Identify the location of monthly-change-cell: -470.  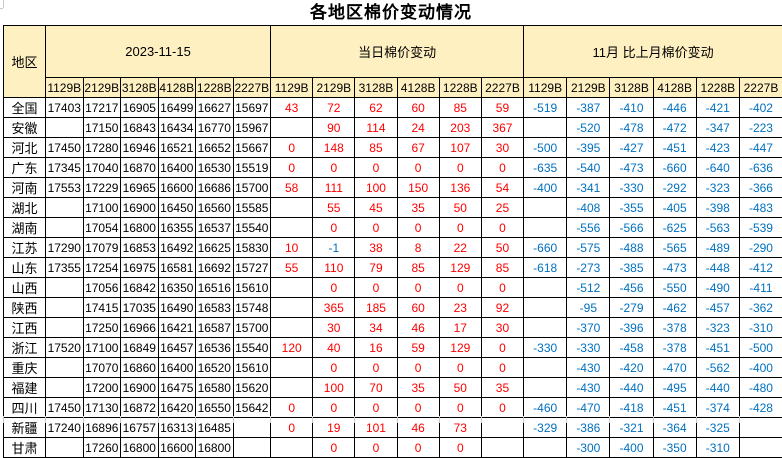
(674, 368).